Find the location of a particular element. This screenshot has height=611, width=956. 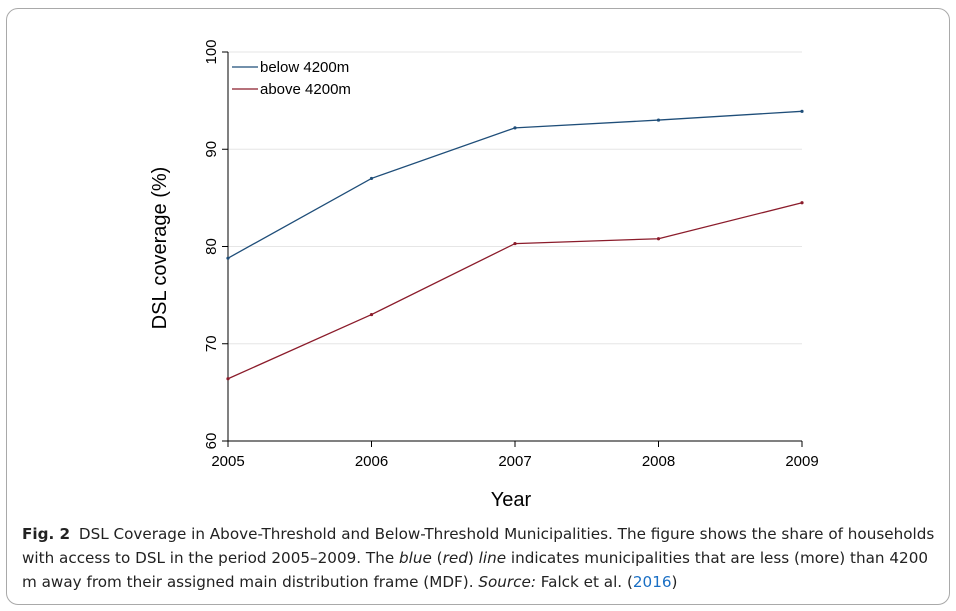

caption-source-label: Source: is located at coordinates (507, 582).